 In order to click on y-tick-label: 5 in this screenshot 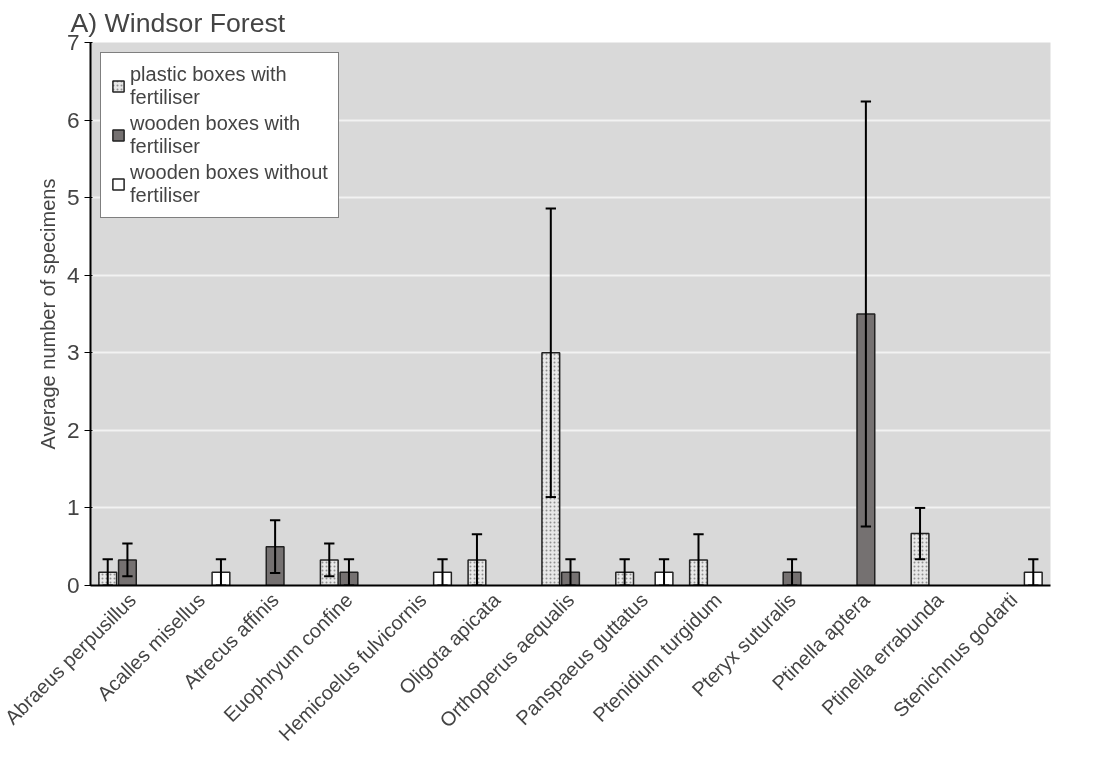, I will do `click(73, 197)`.